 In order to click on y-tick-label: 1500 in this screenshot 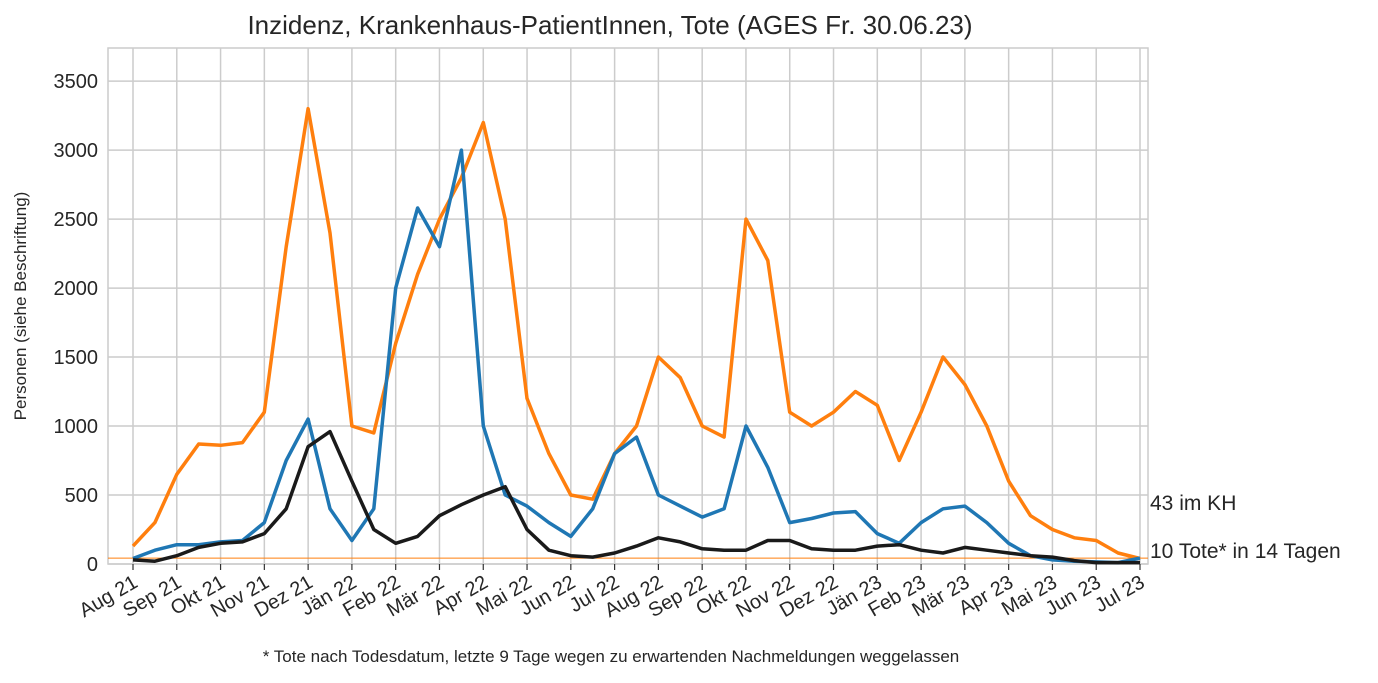, I will do `click(76, 358)`.